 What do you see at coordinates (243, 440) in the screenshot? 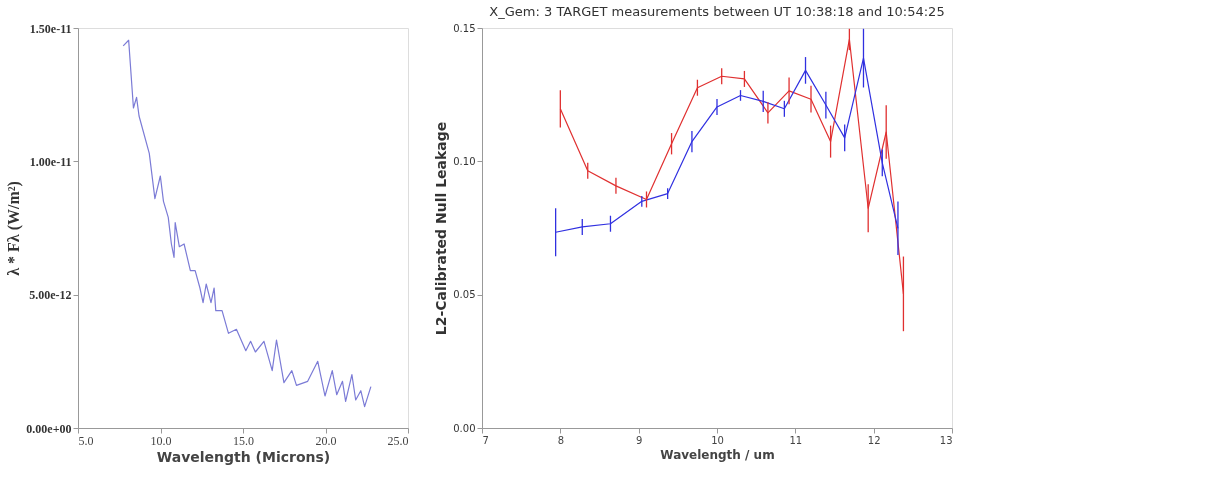
I see `x-tick-label: 15.0` at bounding box center [243, 440].